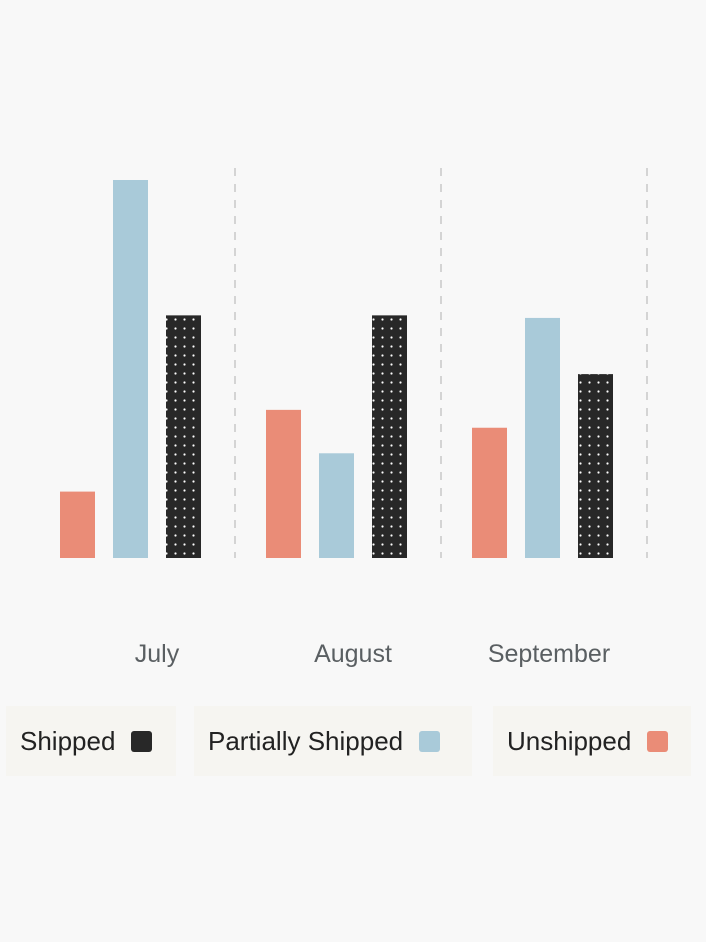  What do you see at coordinates (595, 466) in the screenshot?
I see `bar-shipped-september` at bounding box center [595, 466].